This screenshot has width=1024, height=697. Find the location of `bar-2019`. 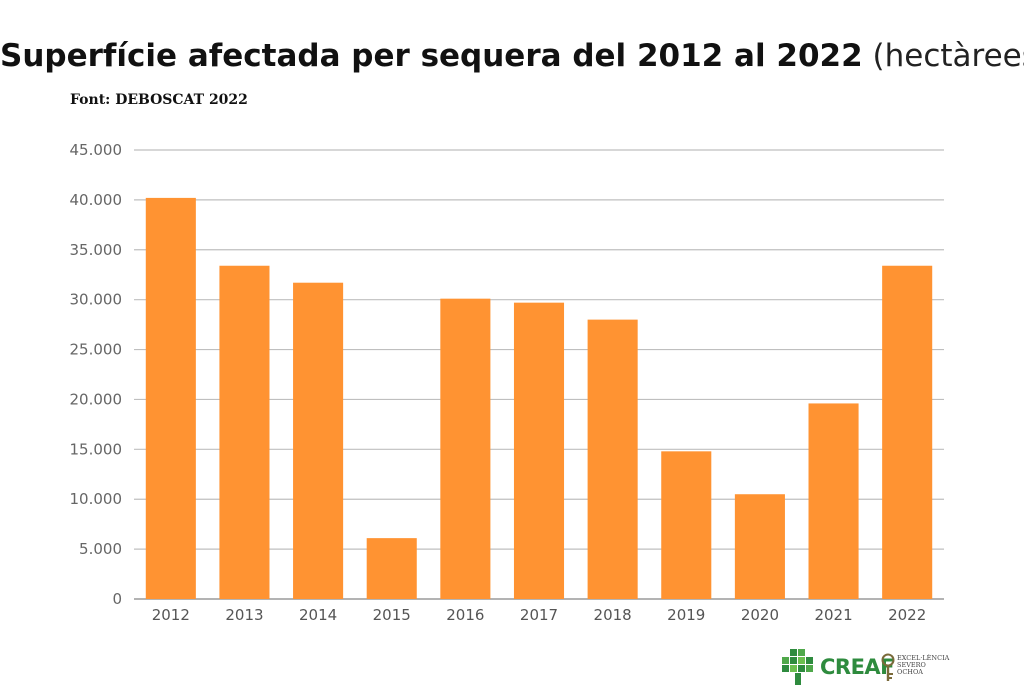

bar-2019 is located at coordinates (686, 525).